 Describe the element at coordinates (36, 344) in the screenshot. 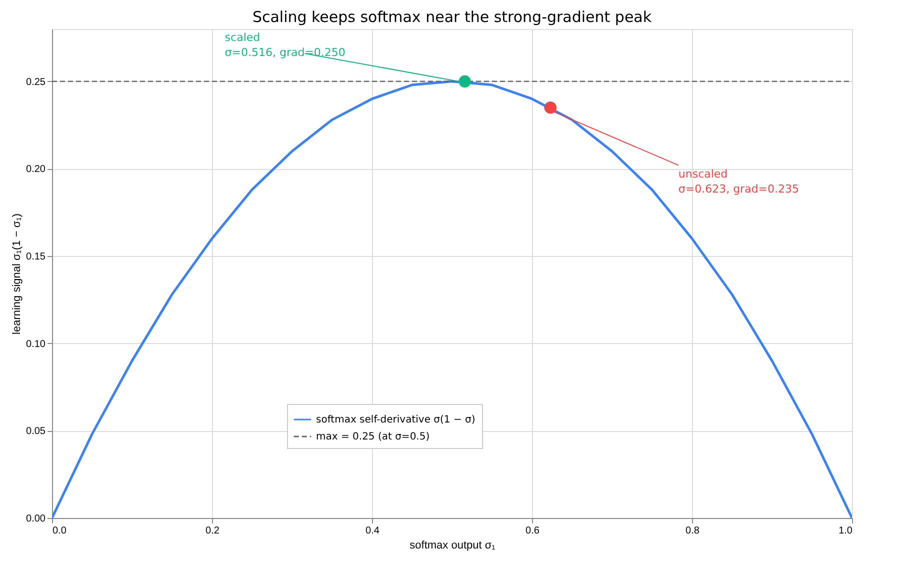

I see `y-tick-label: 0.10` at that location.